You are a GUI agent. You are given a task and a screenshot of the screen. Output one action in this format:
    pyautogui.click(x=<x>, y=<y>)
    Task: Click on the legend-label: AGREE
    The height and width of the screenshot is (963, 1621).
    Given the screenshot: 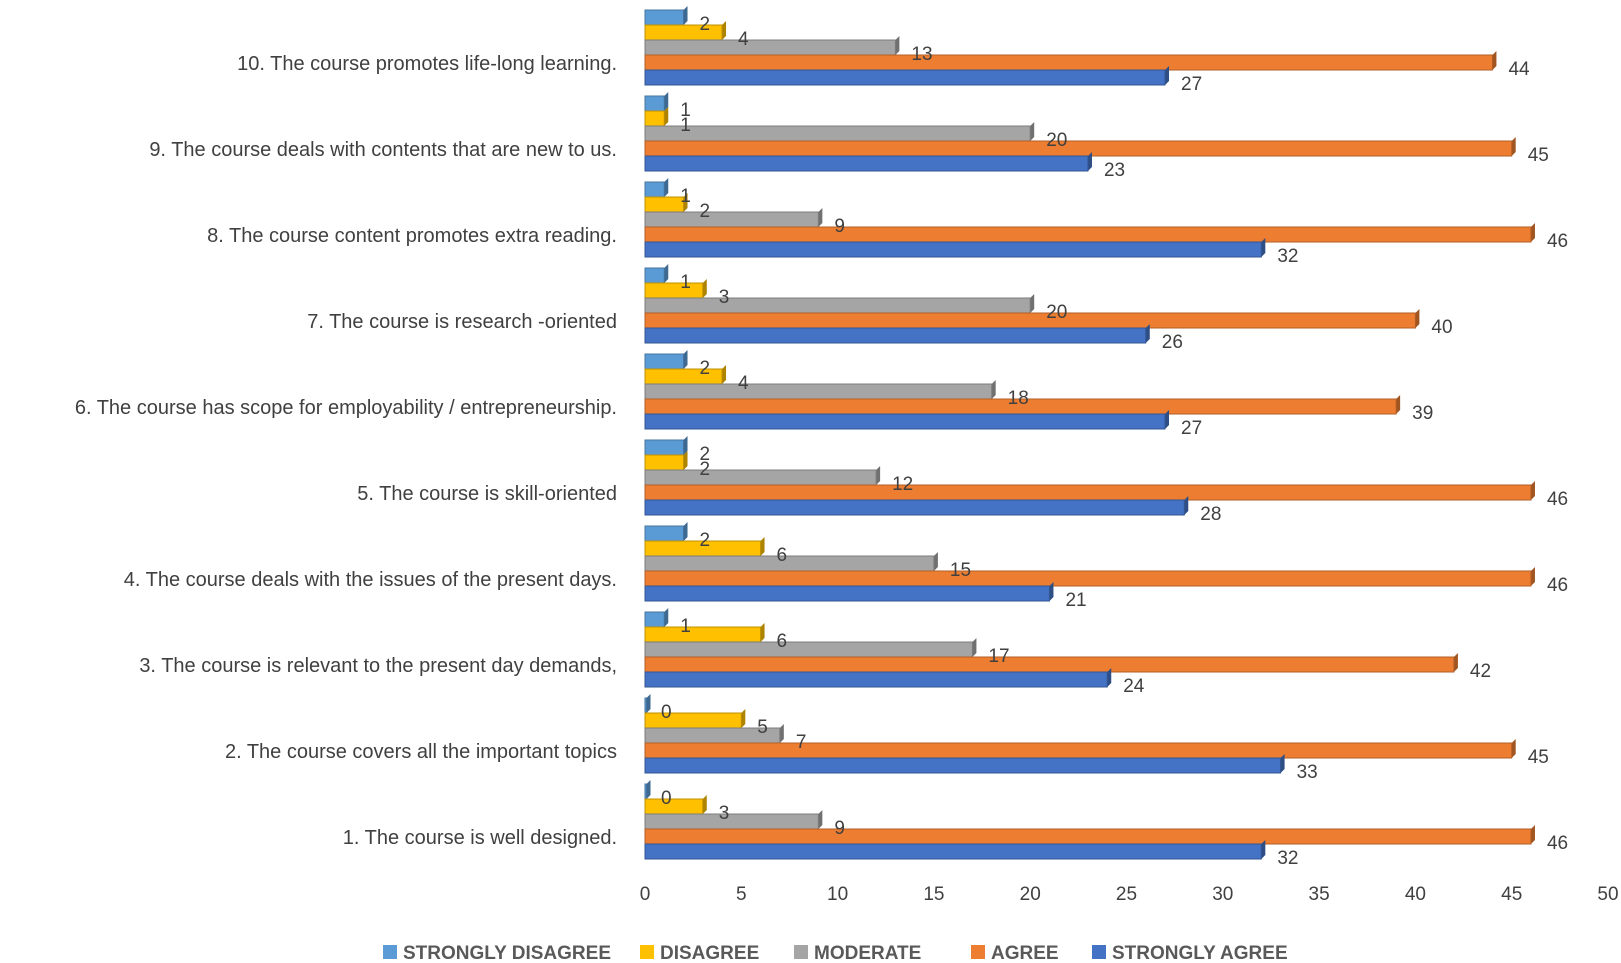 What is the action you would take?
    pyautogui.click(x=1025, y=953)
    